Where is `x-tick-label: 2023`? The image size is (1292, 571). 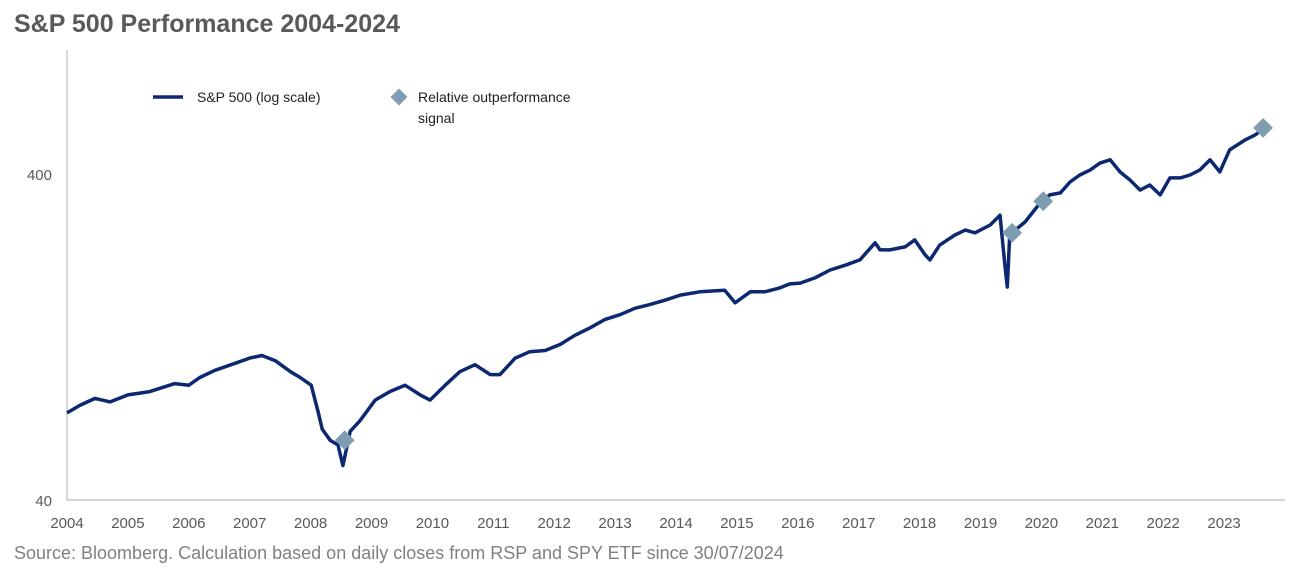 x-tick-label: 2023 is located at coordinates (1223, 523).